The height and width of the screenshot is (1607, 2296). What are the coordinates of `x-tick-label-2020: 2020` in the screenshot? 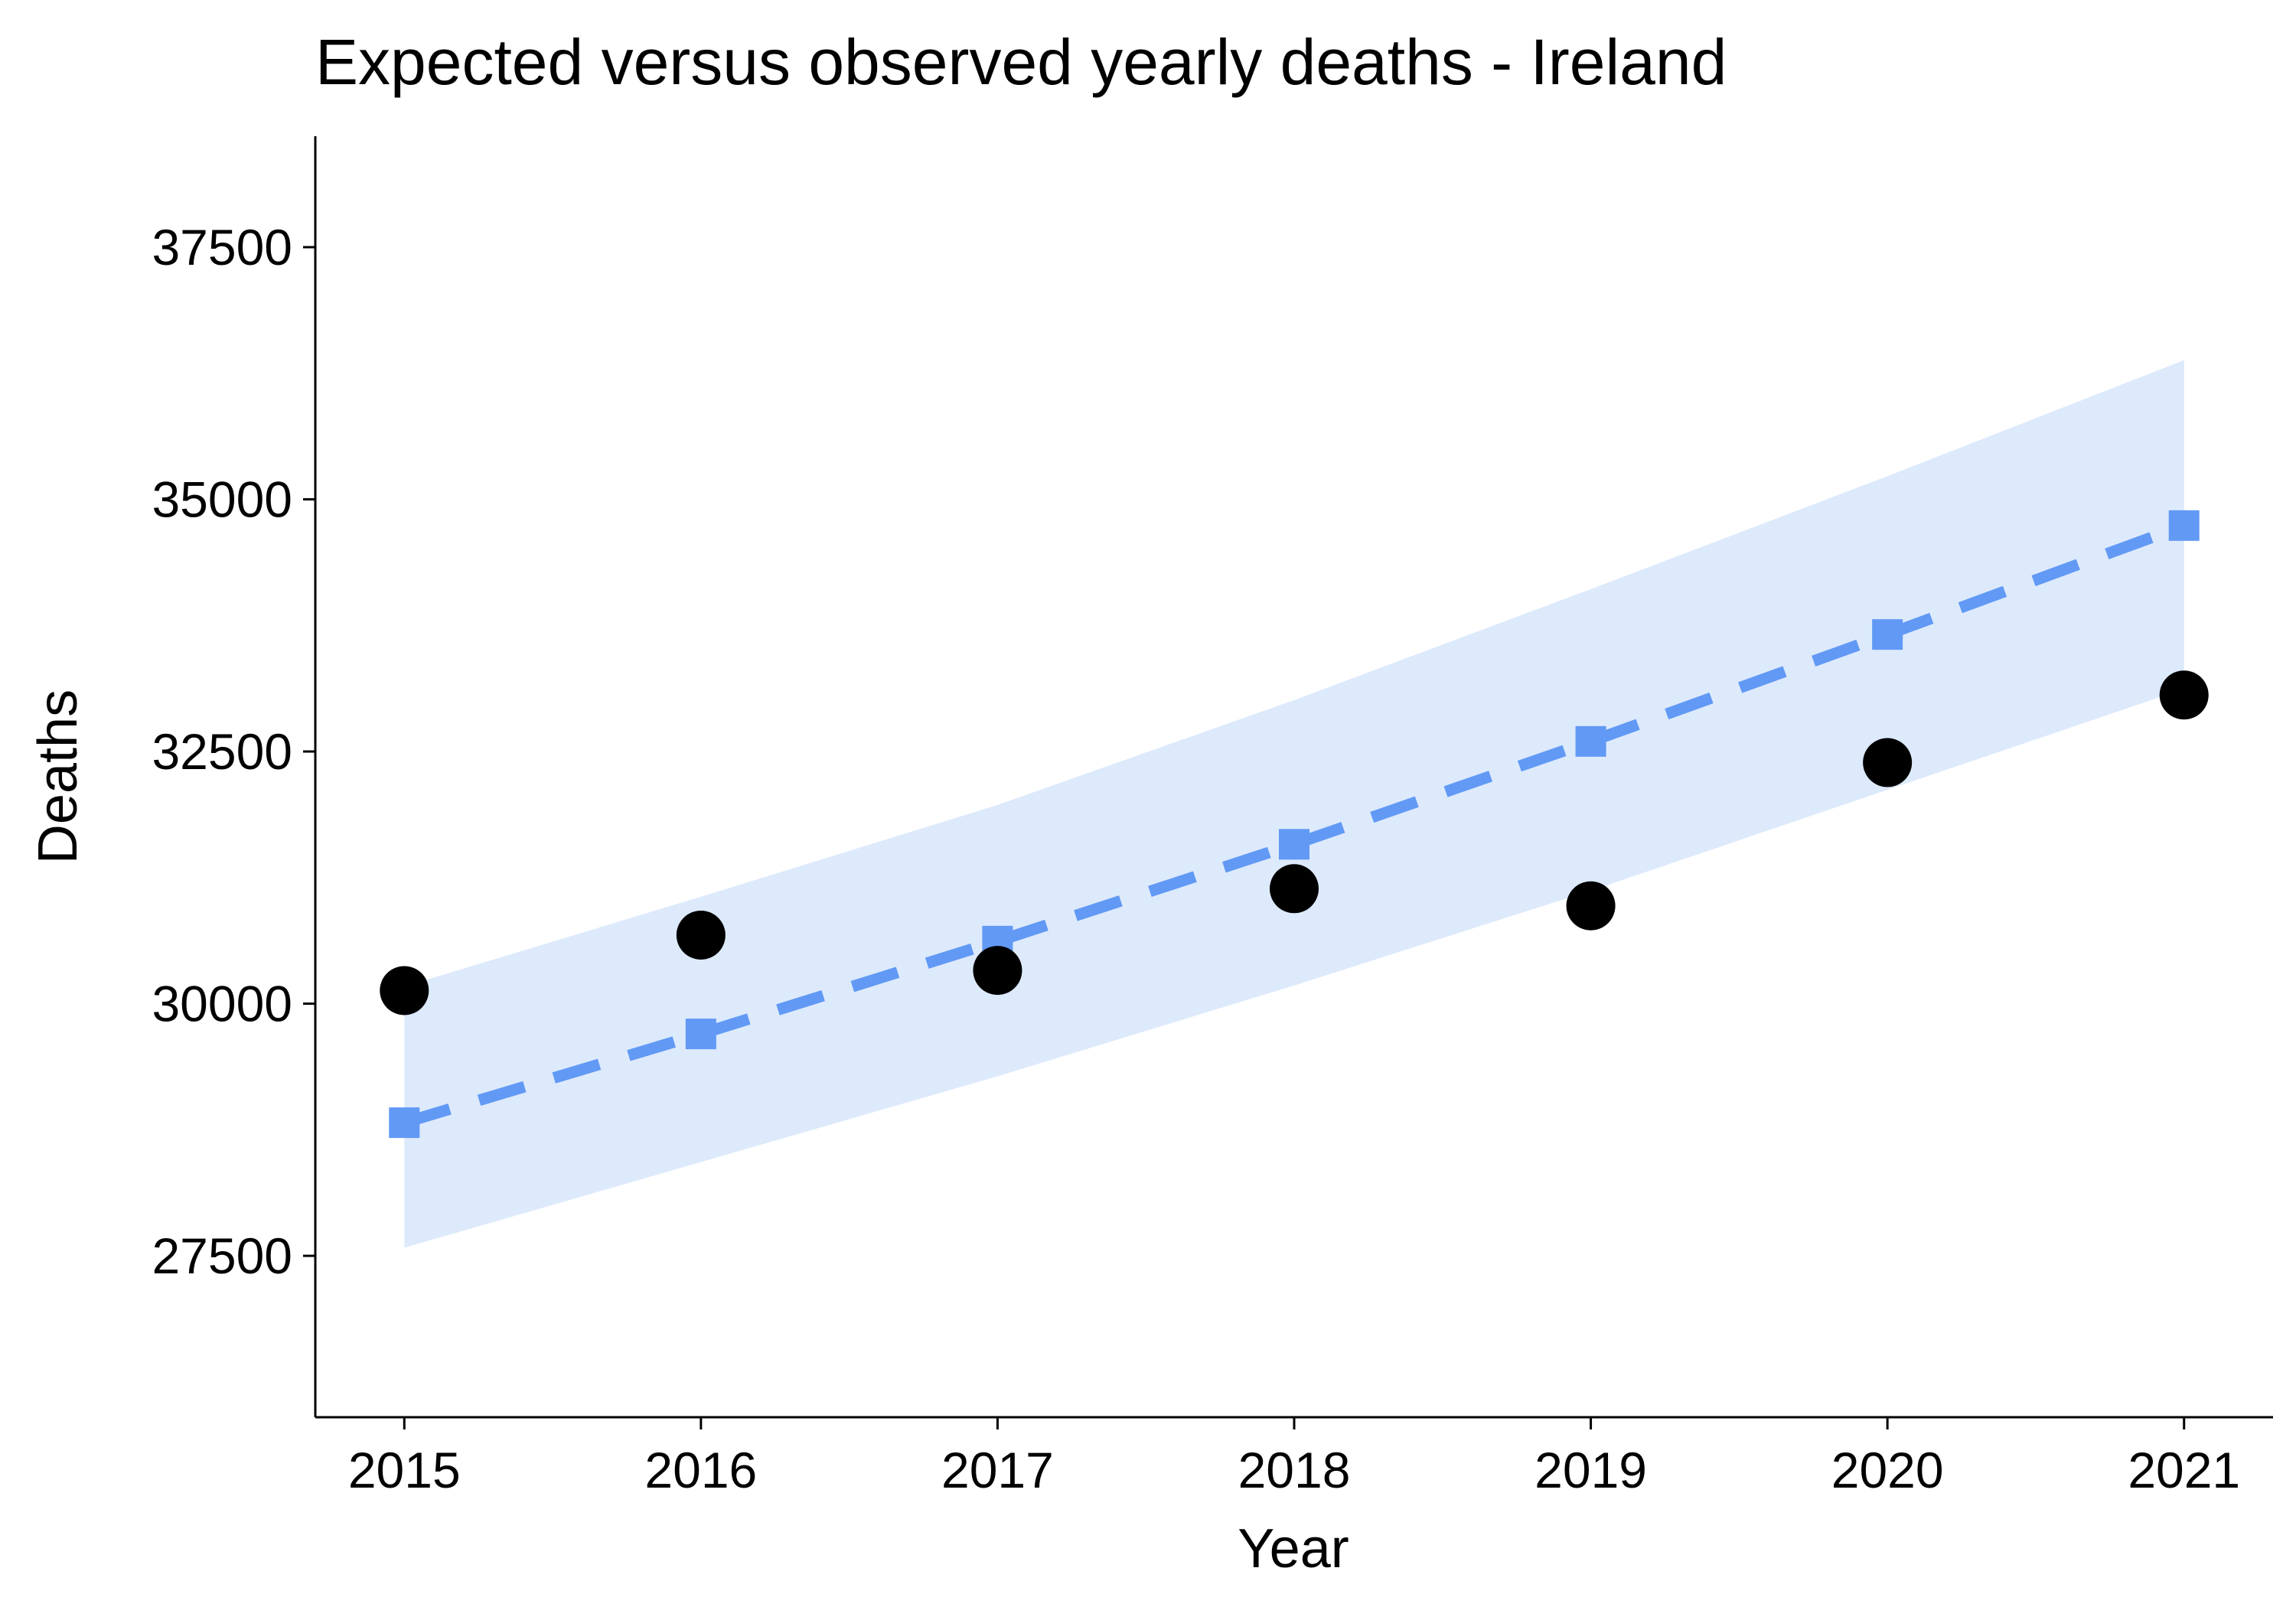 It's located at (1887, 1470).